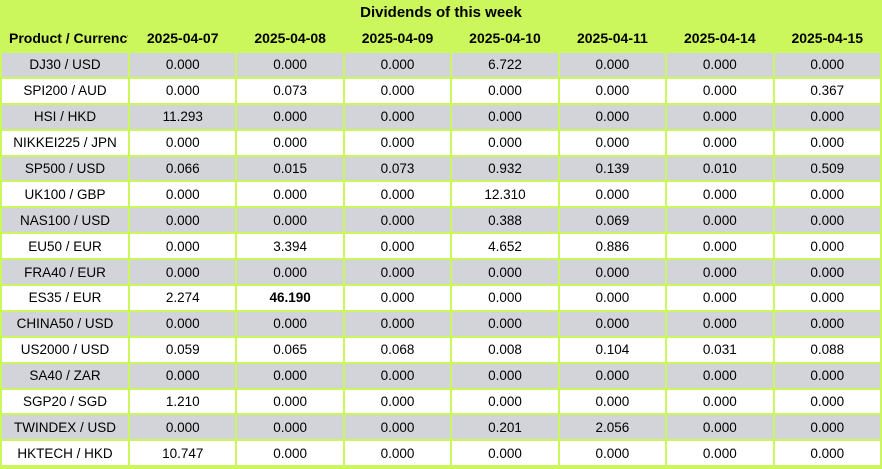 The image size is (882, 469). I want to click on product-cell: US2000 / USD, so click(65, 349).